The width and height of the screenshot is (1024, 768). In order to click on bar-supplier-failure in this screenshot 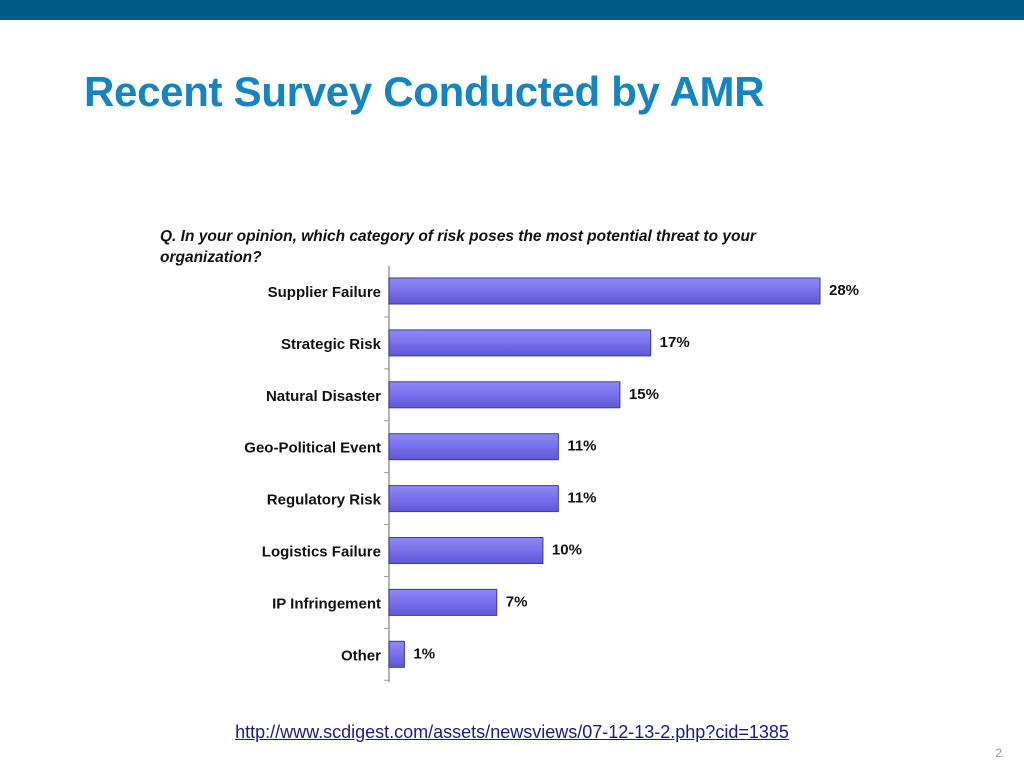, I will do `click(604, 291)`.